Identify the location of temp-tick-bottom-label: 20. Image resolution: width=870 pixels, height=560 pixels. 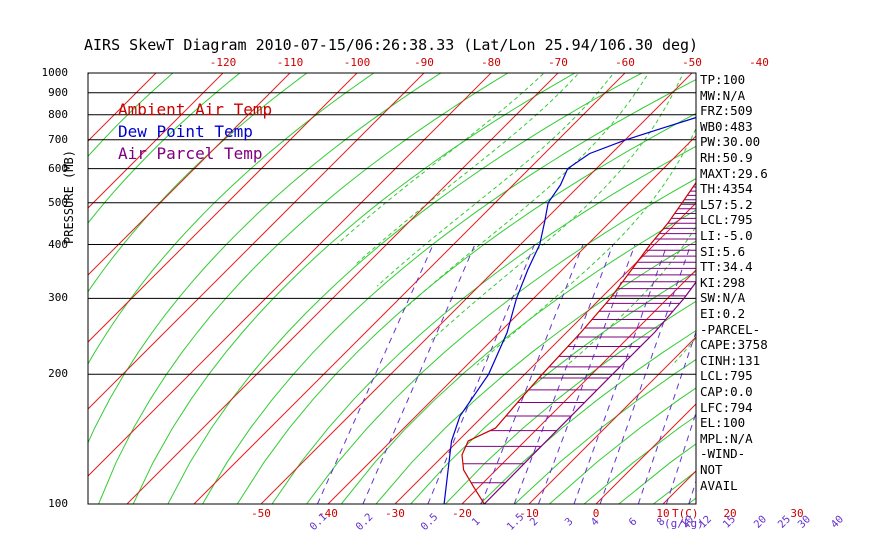
(730, 513).